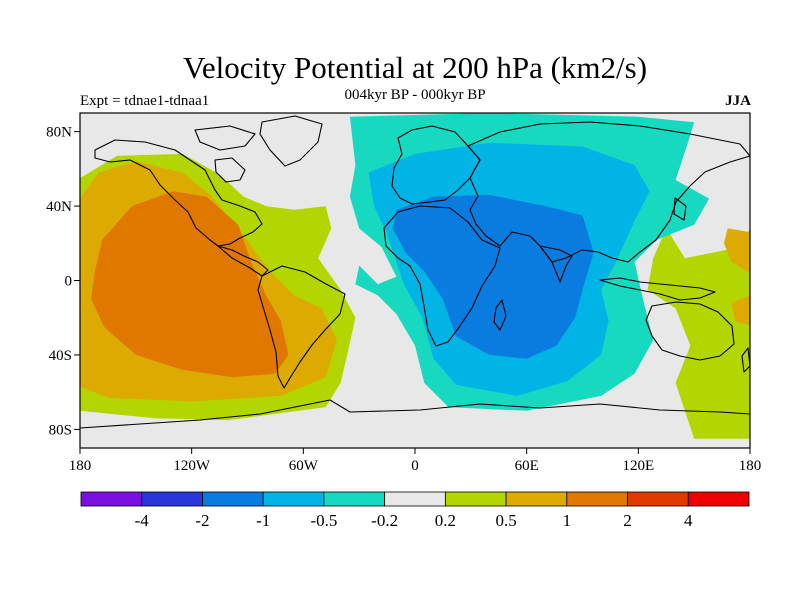  What do you see at coordinates (304, 466) in the screenshot?
I see `lon-tick-label: 60W` at bounding box center [304, 466].